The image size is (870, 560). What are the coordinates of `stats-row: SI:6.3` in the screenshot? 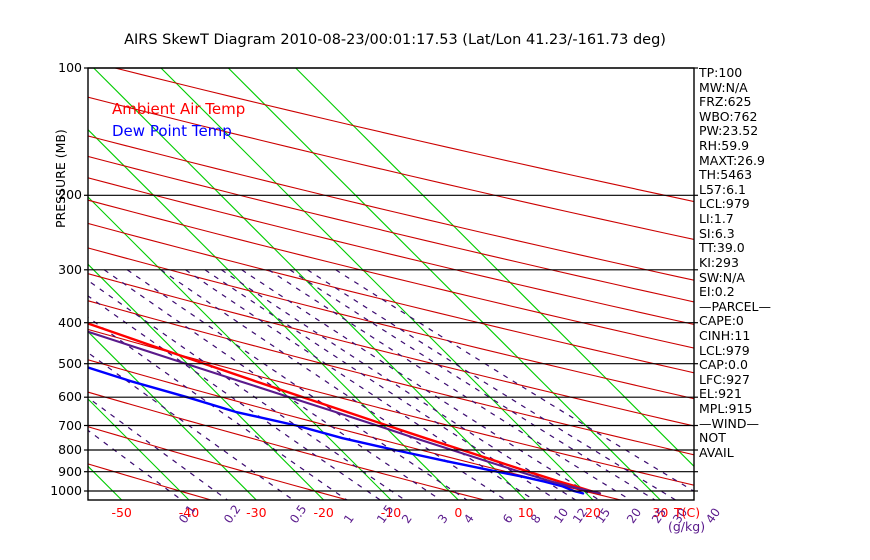 It's located at (717, 233).